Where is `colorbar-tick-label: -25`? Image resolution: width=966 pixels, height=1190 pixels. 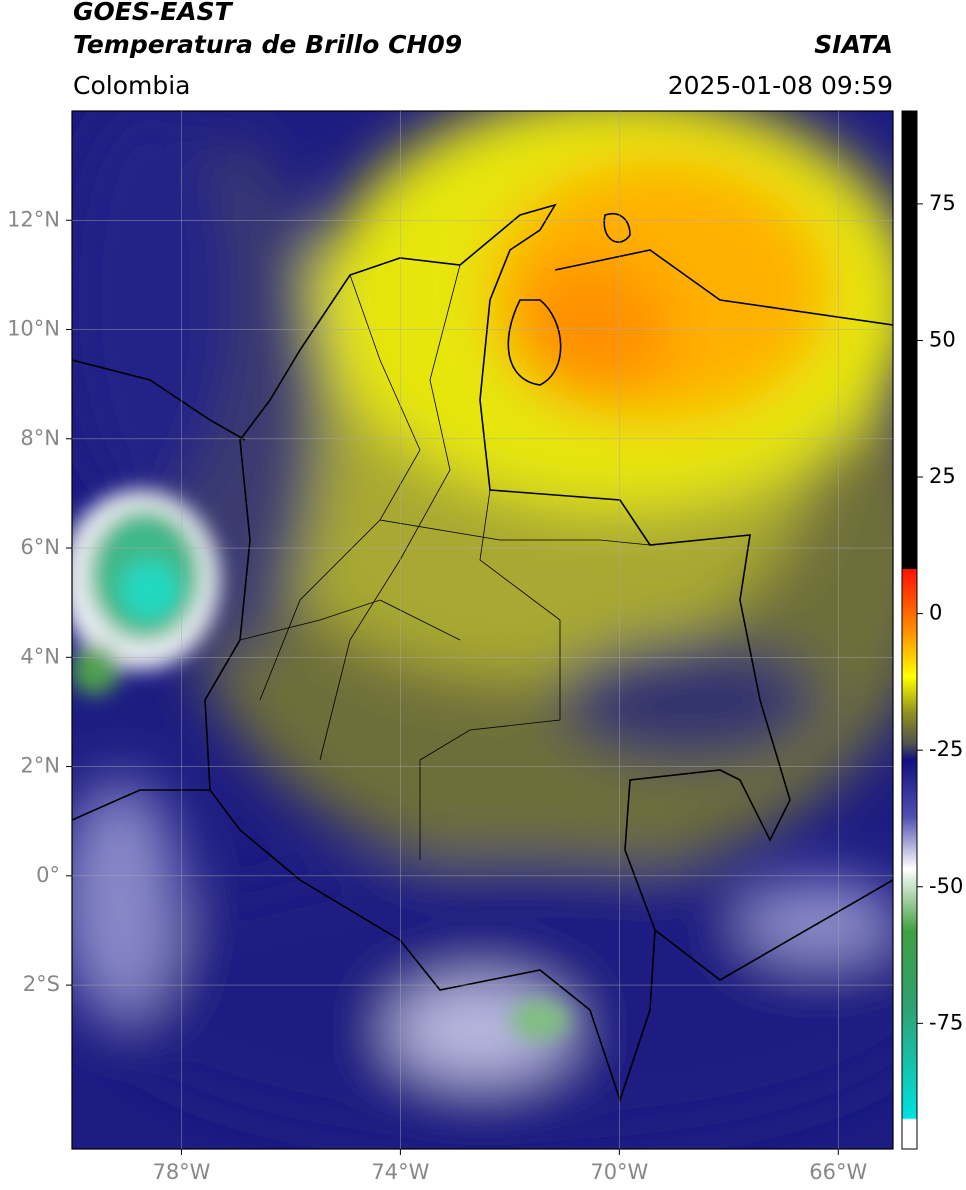
colorbar-tick-label: -25 is located at coordinates (946, 749).